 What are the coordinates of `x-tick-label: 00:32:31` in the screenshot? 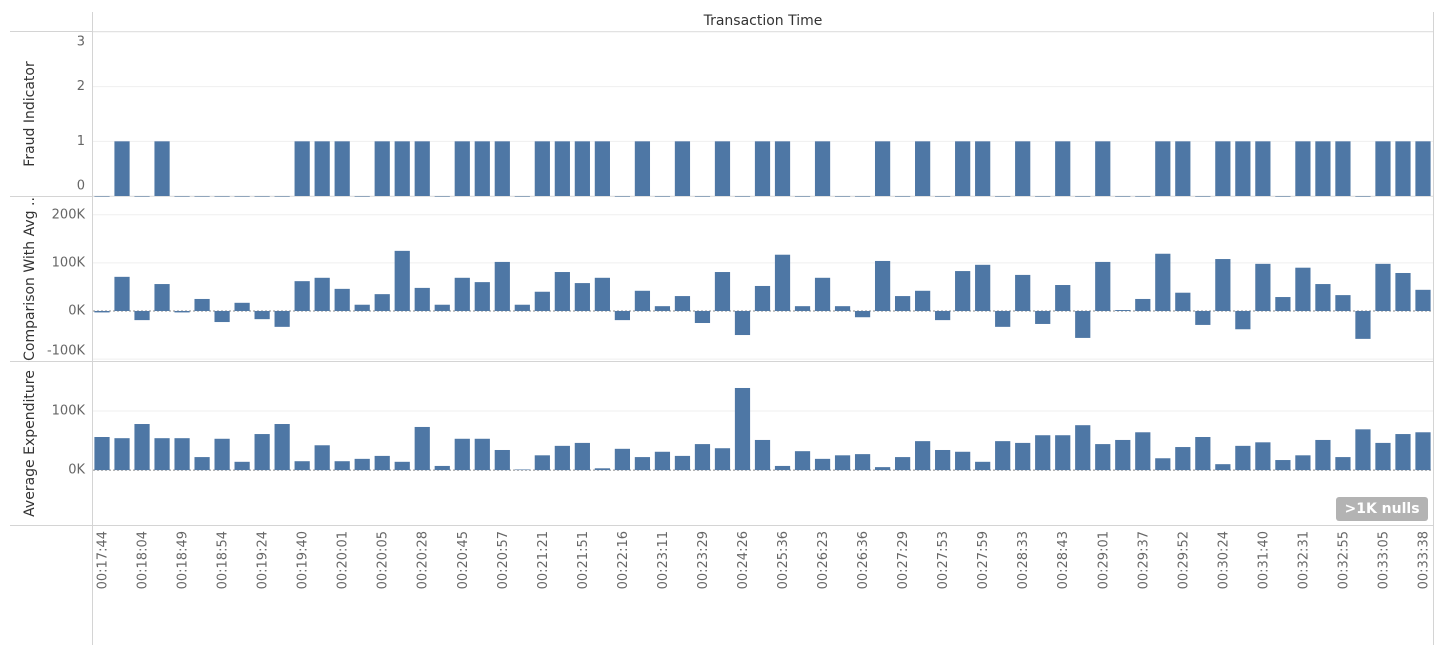 It's located at (1303, 560).